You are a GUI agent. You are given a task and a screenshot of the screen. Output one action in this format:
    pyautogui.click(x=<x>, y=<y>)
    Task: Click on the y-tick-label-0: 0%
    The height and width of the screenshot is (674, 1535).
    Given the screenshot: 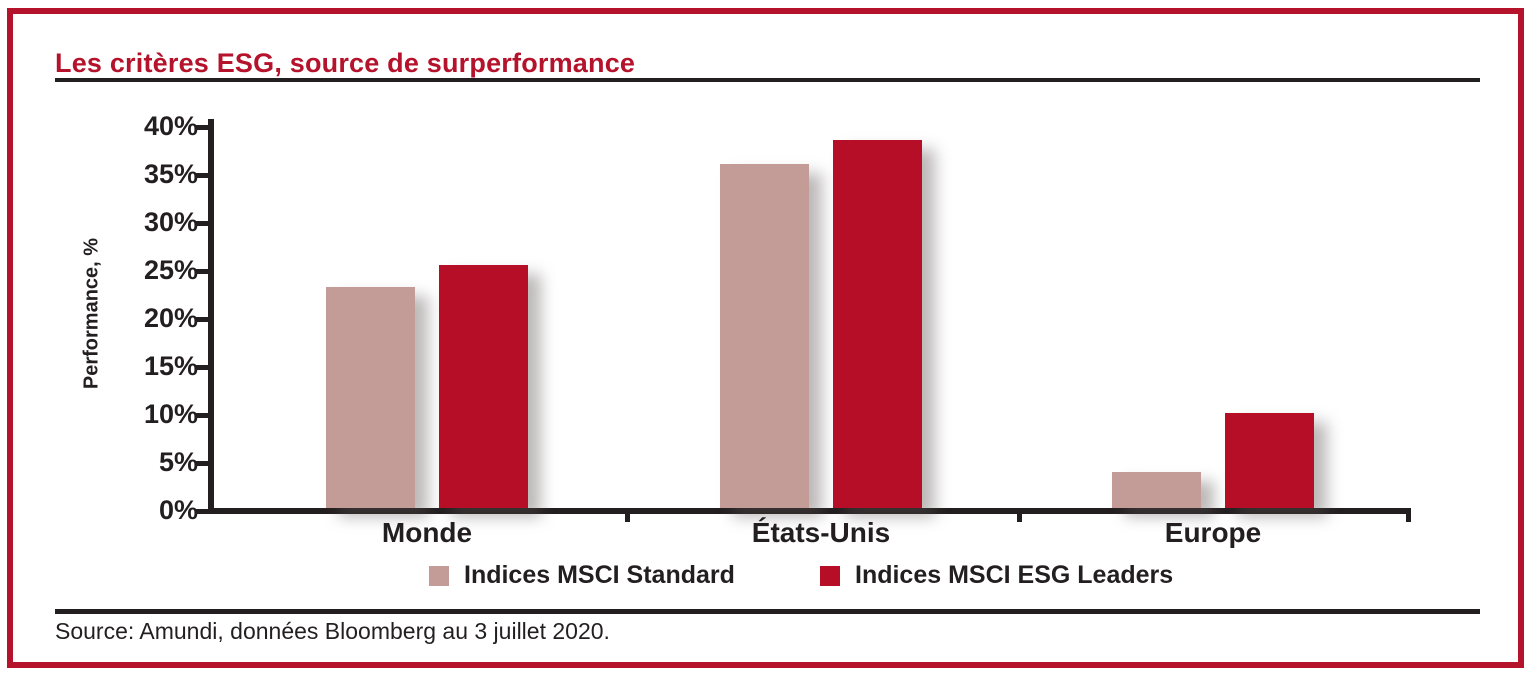 What is the action you would take?
    pyautogui.click(x=178, y=510)
    